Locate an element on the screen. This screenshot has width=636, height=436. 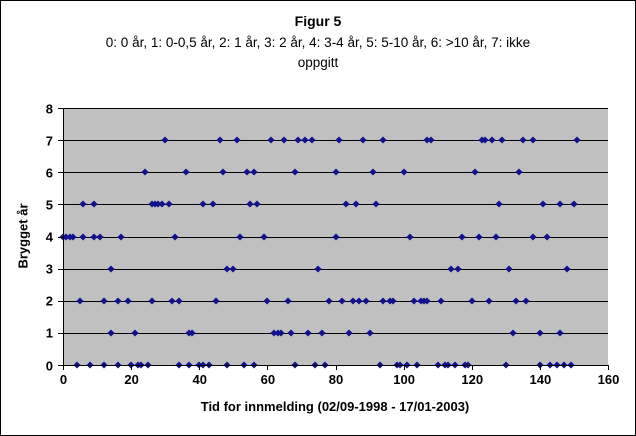
y-tick-label: 6 is located at coordinates (49, 173).